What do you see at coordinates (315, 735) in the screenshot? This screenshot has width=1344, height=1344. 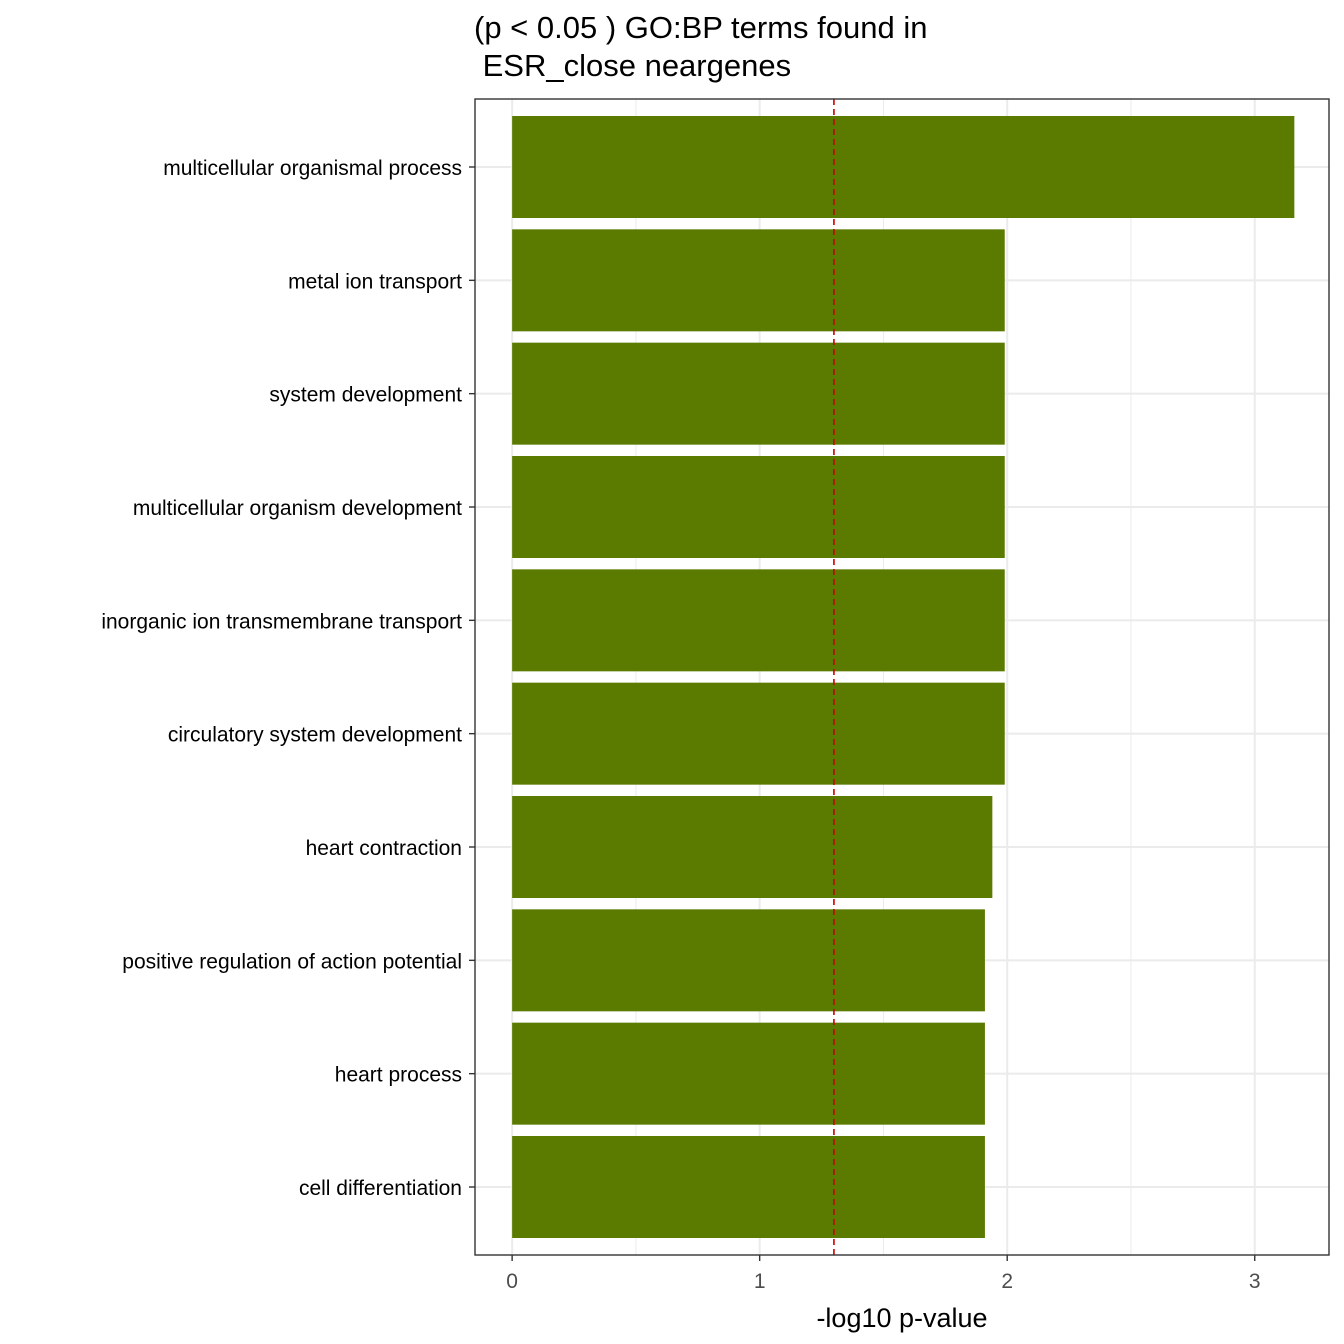 I see `y-tick-label: circulatory system development` at bounding box center [315, 735].